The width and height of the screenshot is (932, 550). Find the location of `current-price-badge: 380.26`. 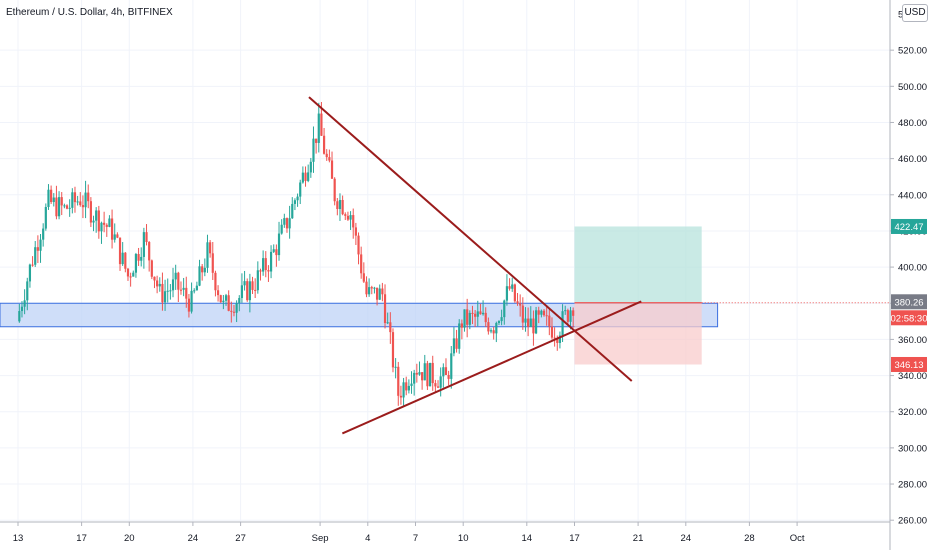

current-price-badge: 380.26 is located at coordinates (908, 302).